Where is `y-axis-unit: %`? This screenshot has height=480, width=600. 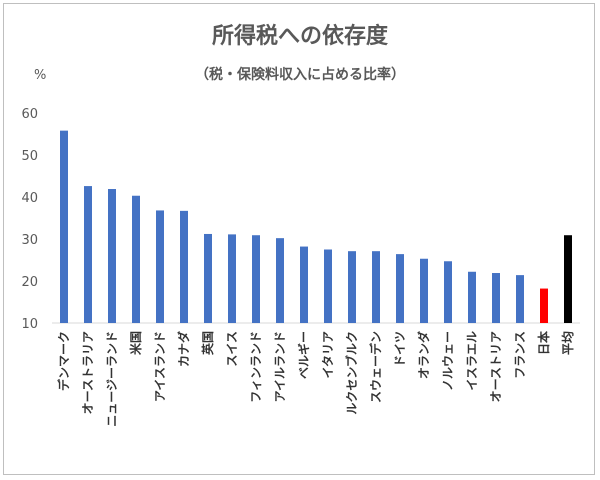 y-axis-unit: % is located at coordinates (40, 75).